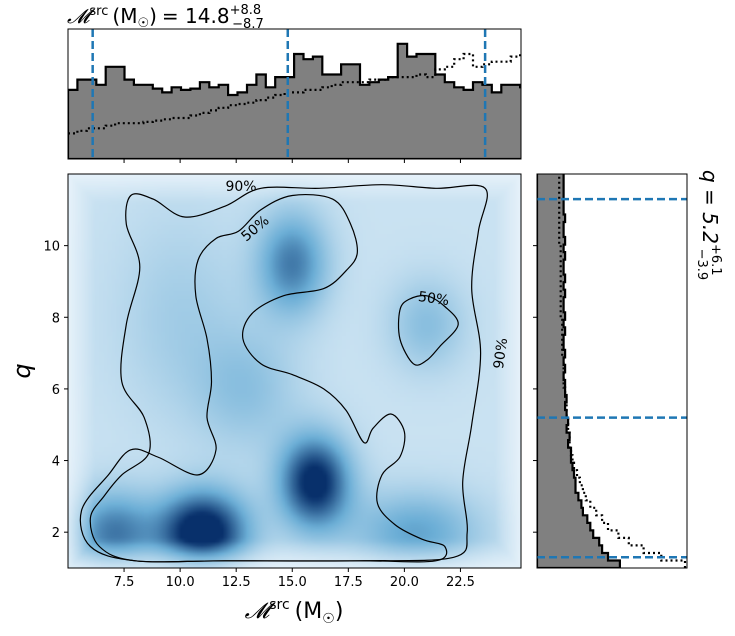 This screenshot has height=636, width=735. What do you see at coordinates (22, 370) in the screenshot?
I see `y-axis-label: q` at bounding box center [22, 370].